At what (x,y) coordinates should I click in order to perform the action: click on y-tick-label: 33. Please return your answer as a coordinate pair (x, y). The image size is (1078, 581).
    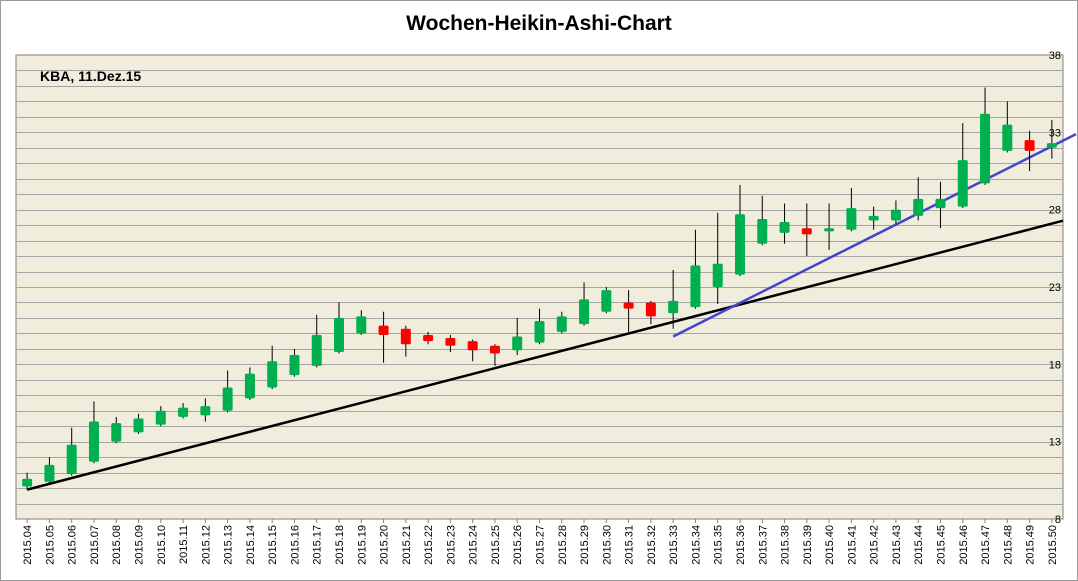
    Looking at the image, I should click on (1055, 133).